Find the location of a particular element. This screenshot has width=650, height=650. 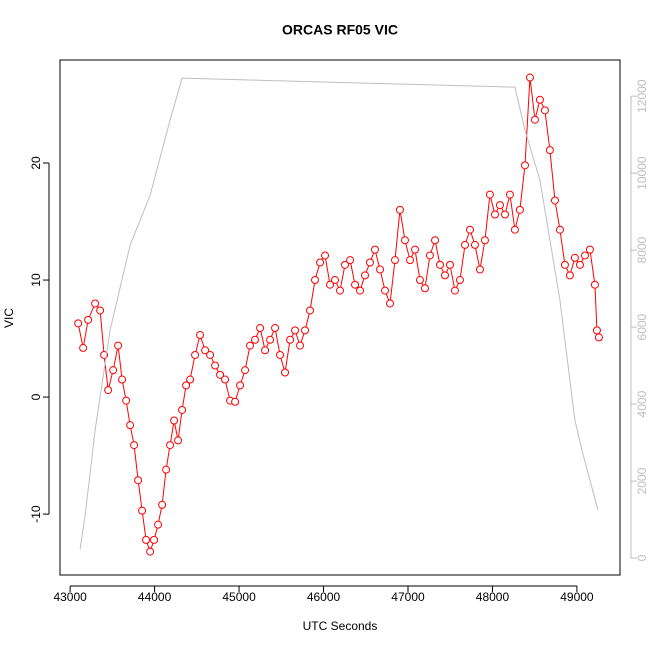

y-tick-label: 0 is located at coordinates (36, 396).